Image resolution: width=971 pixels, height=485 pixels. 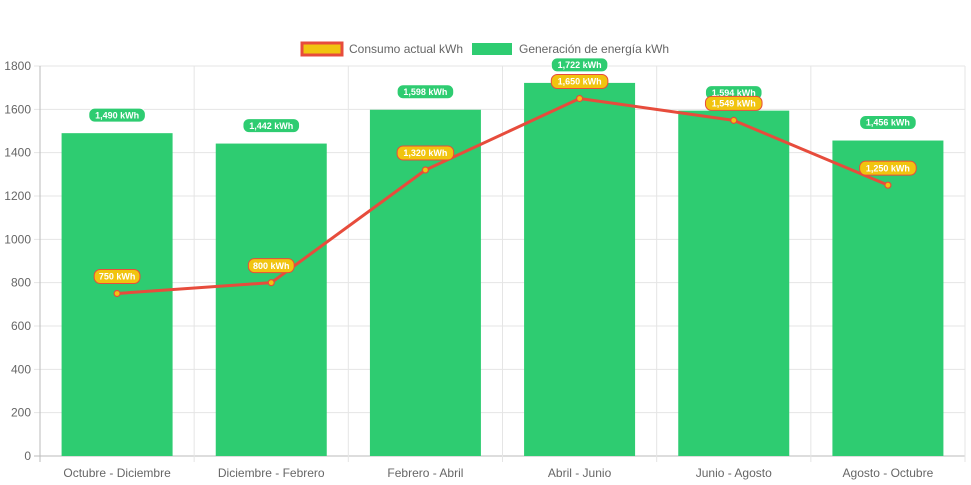 I want to click on line-data-label: 1,549 kWh, so click(x=734, y=104).